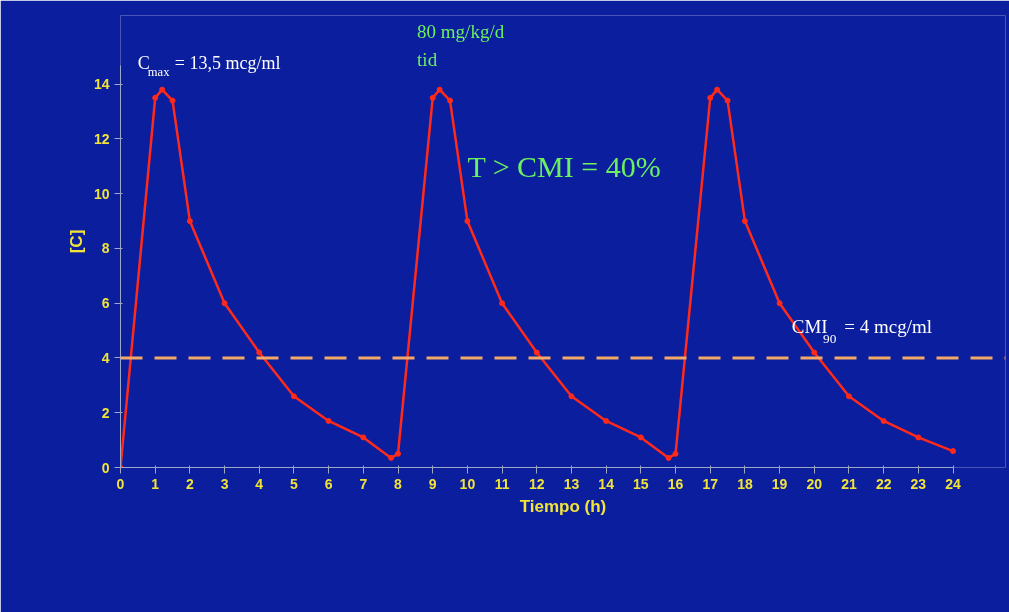 This screenshot has height=612, width=1009. What do you see at coordinates (563, 506) in the screenshot?
I see `x-axis-title: Tiempo (h)` at bounding box center [563, 506].